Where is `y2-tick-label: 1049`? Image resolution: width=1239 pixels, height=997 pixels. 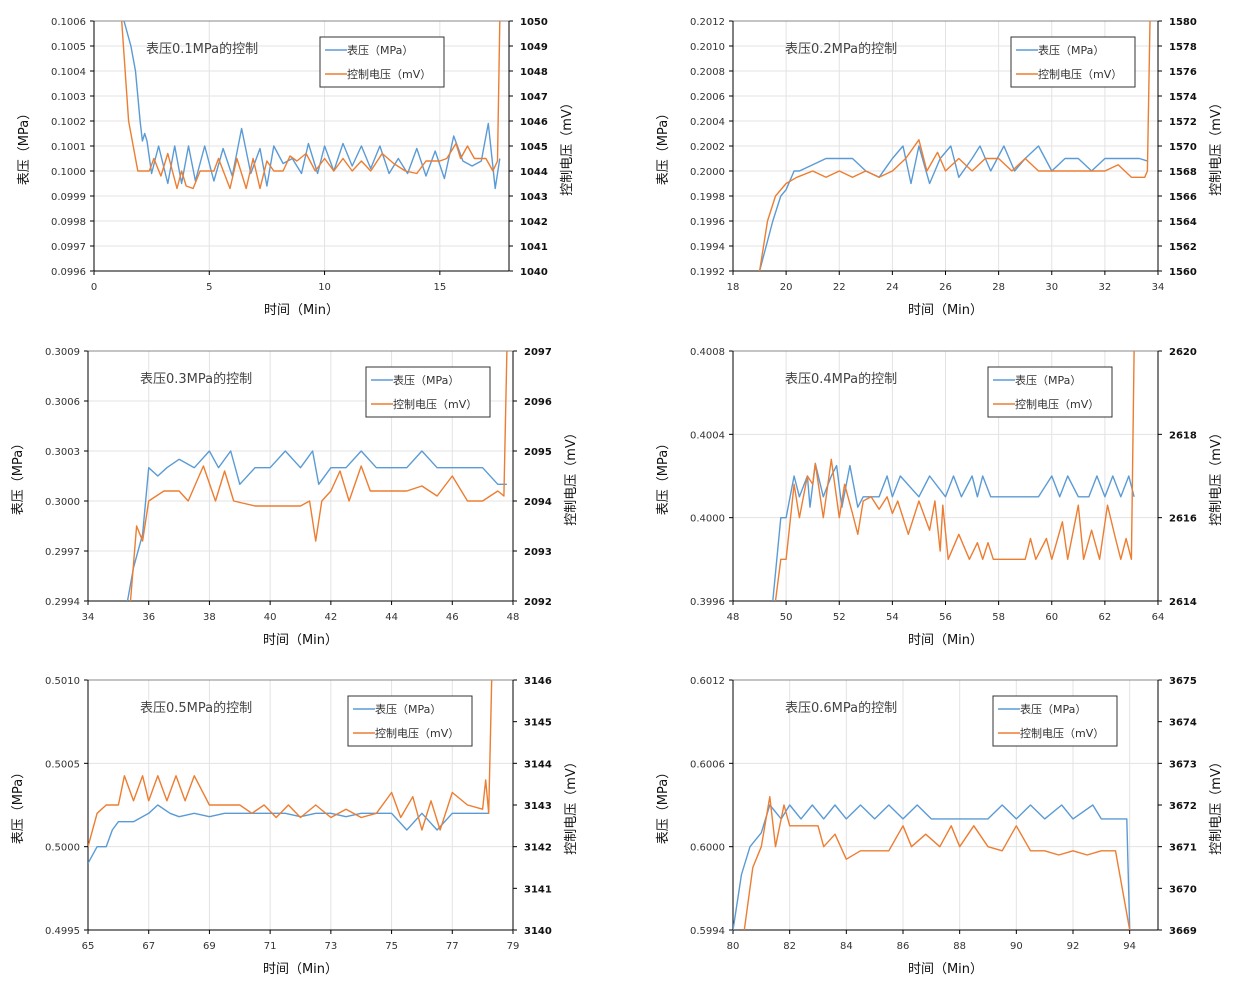
y2-tick-label: 1049 is located at coordinates (534, 47).